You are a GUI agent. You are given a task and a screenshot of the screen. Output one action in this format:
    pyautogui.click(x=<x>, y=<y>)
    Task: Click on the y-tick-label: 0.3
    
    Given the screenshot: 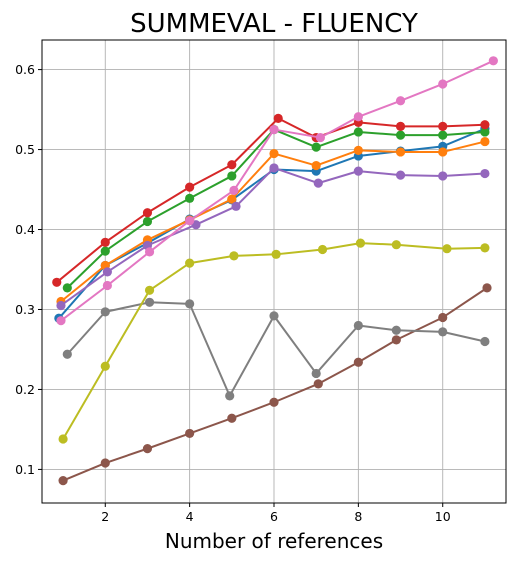 What is the action you would take?
    pyautogui.click(x=25, y=309)
    